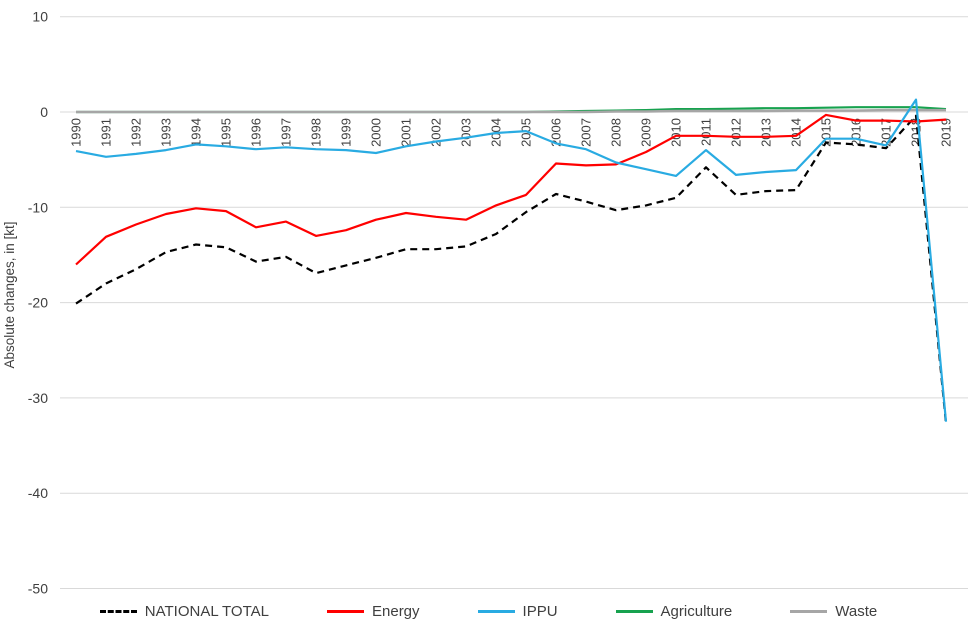 The image size is (977, 636). Describe the element at coordinates (436, 132) in the screenshot. I see `x-tick-label: 2002` at that location.